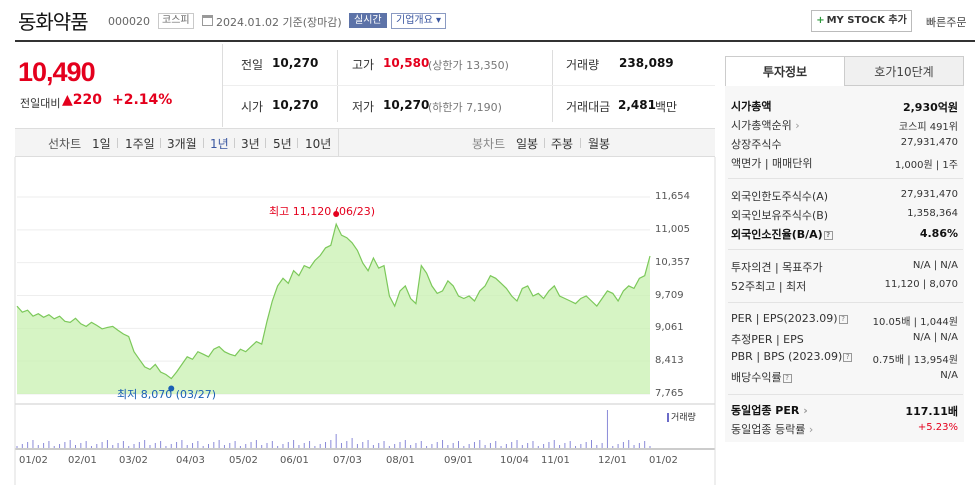 This screenshot has width=975, height=485. I want to click on info-label: 동일업종 PER ›, so click(769, 410).